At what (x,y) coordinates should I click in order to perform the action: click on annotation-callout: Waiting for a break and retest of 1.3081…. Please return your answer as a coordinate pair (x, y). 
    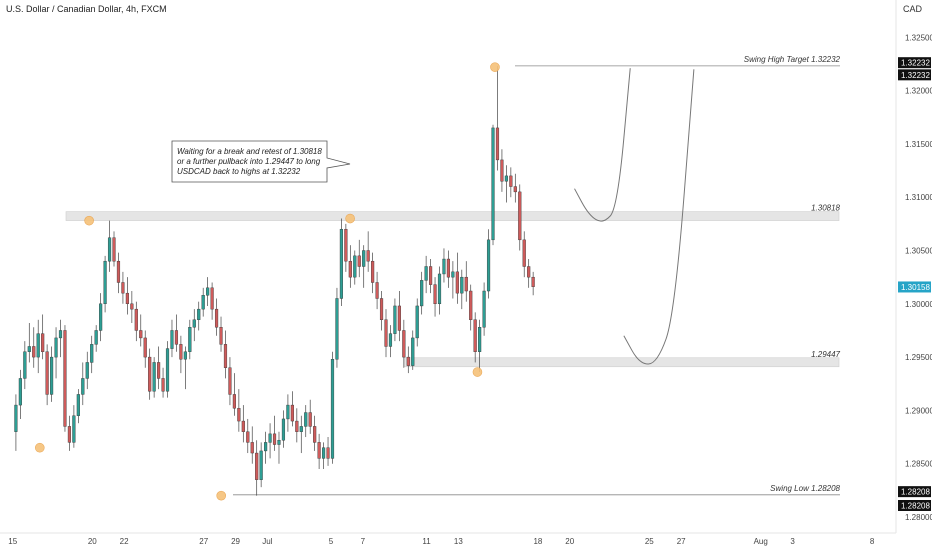
    Looking at the image, I should click on (261, 161).